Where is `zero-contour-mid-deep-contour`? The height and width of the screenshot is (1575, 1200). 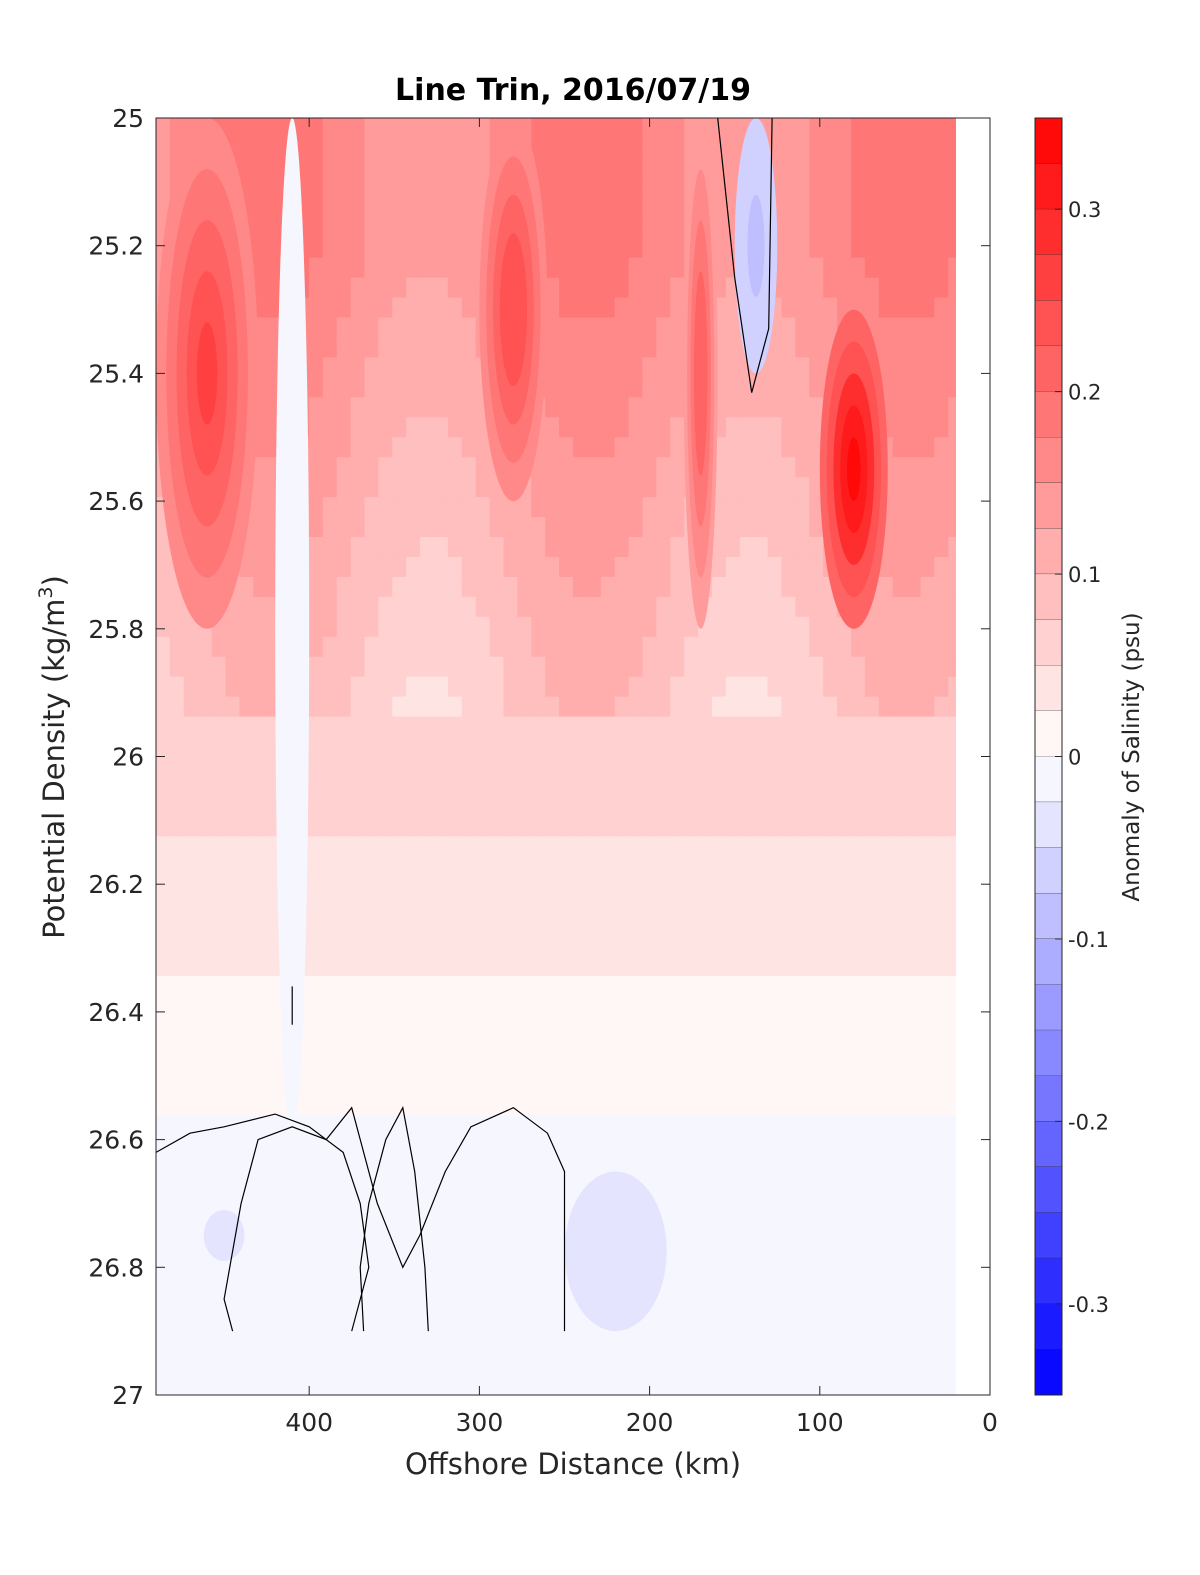
zero-contour-mid-deep-contour is located at coordinates (394, 1218).